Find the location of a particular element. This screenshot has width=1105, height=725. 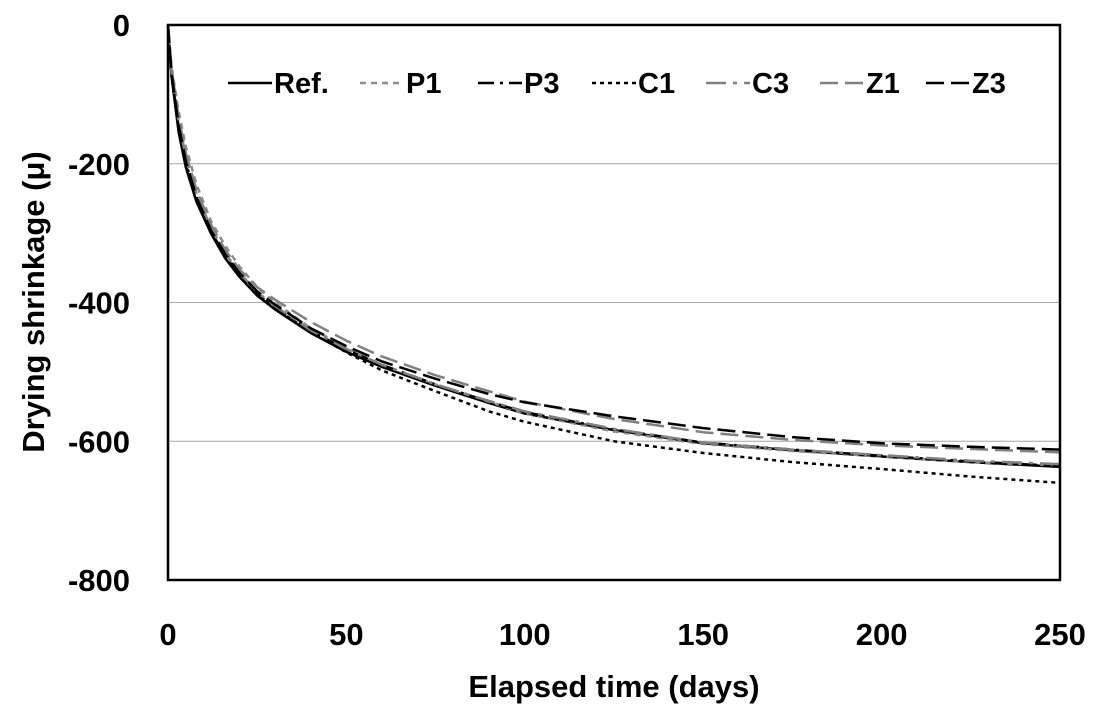

x-tick-label: 100 is located at coordinates (525, 634).